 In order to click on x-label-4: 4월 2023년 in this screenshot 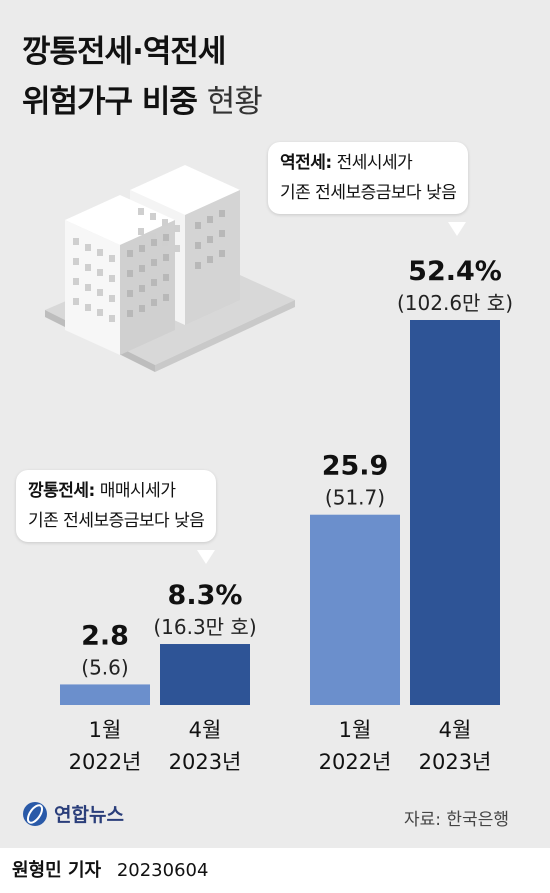, I will do `click(455, 746)`.